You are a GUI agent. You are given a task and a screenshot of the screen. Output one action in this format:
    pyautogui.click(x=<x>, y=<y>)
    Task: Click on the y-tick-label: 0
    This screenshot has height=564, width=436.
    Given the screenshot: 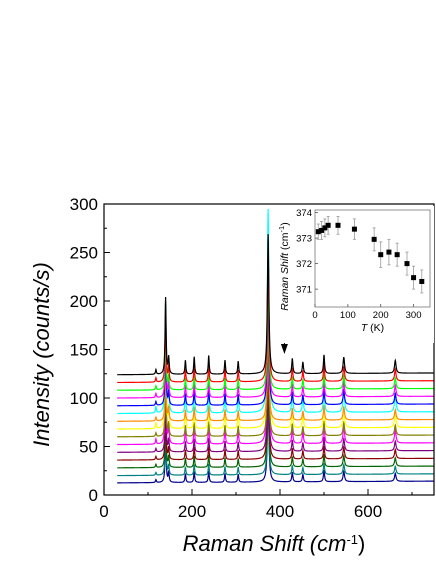 What is the action you would take?
    pyautogui.click(x=93, y=495)
    